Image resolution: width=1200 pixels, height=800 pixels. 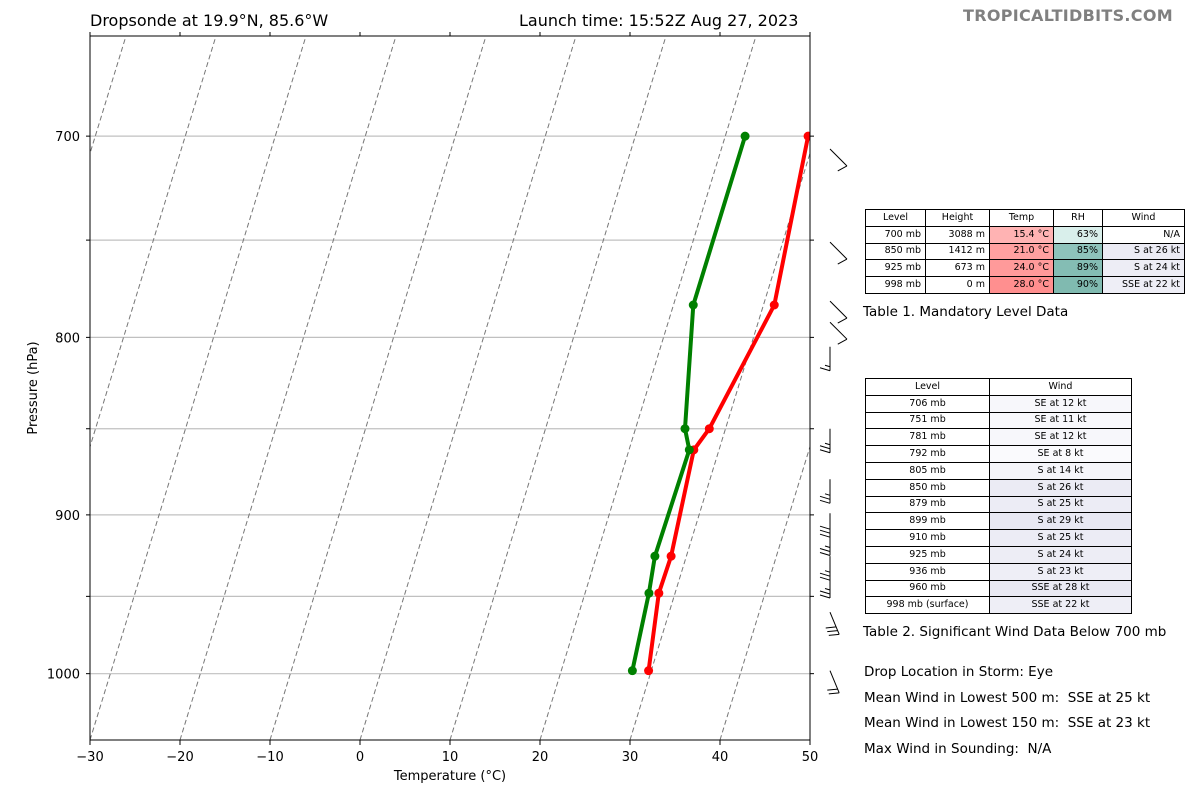 I want to click on wind-cell: N/A, so click(x=1143, y=234).